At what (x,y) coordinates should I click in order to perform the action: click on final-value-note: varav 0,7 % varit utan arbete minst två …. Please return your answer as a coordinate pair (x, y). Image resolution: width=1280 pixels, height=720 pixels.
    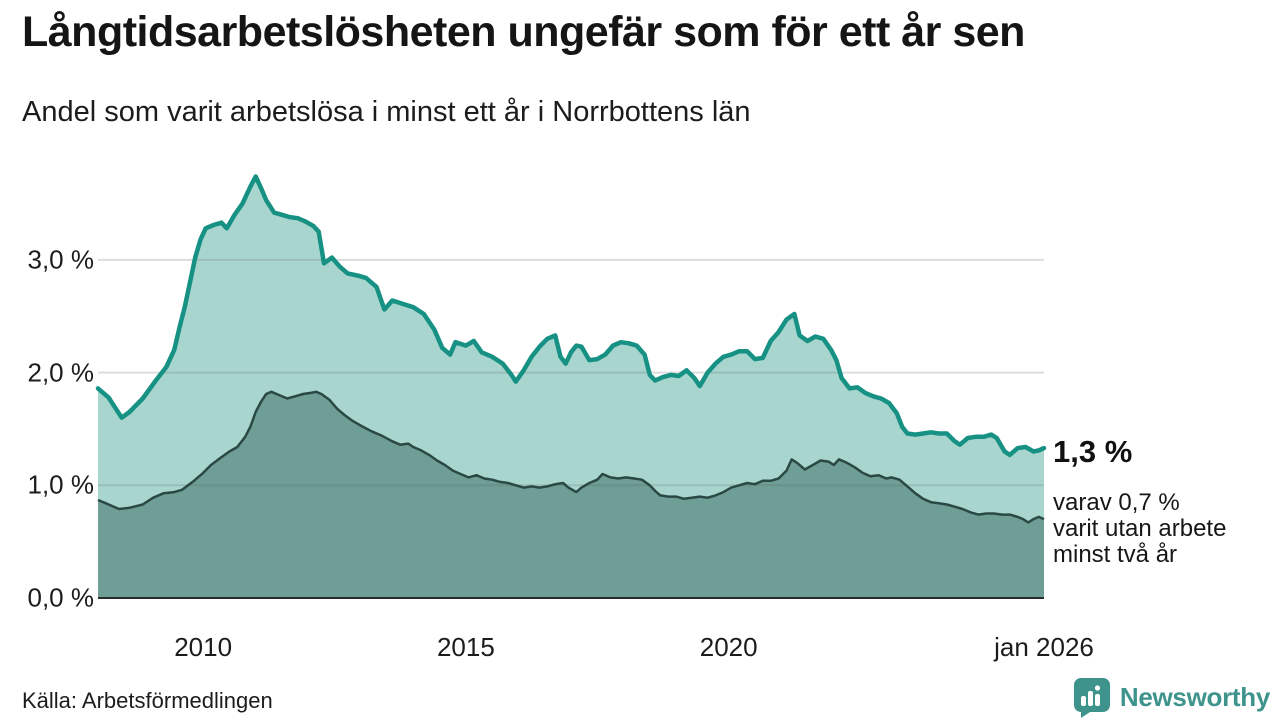
    Looking at the image, I should click on (1139, 529).